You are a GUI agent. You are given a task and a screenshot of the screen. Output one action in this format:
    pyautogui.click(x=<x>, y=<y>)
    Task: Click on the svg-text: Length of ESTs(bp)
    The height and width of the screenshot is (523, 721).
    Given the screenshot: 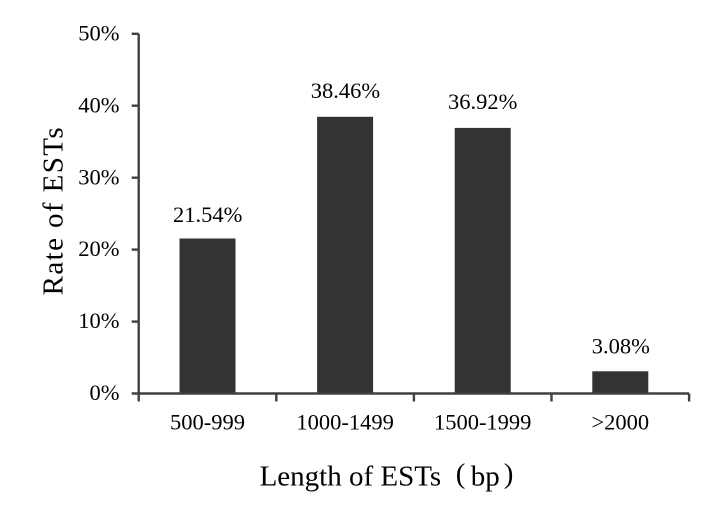 What is the action you would take?
    pyautogui.click(x=387, y=475)
    